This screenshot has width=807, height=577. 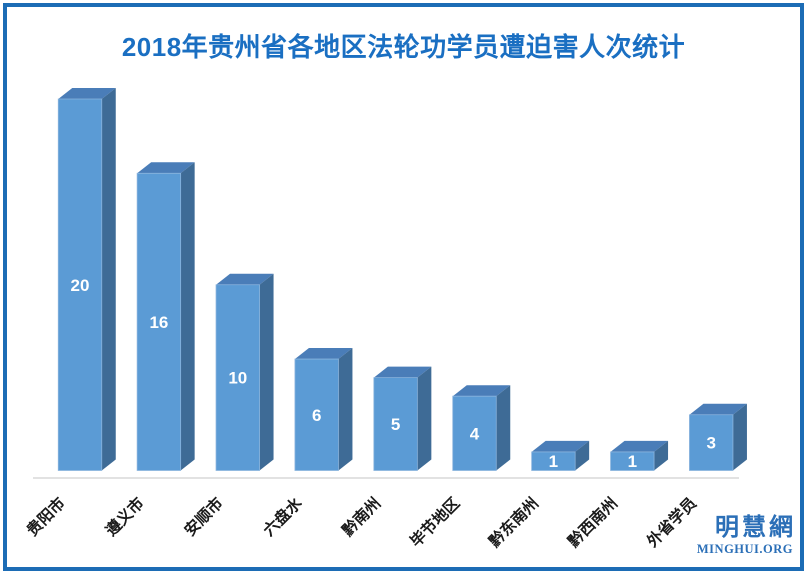 I want to click on bar-value-label: 16, so click(x=158, y=322).